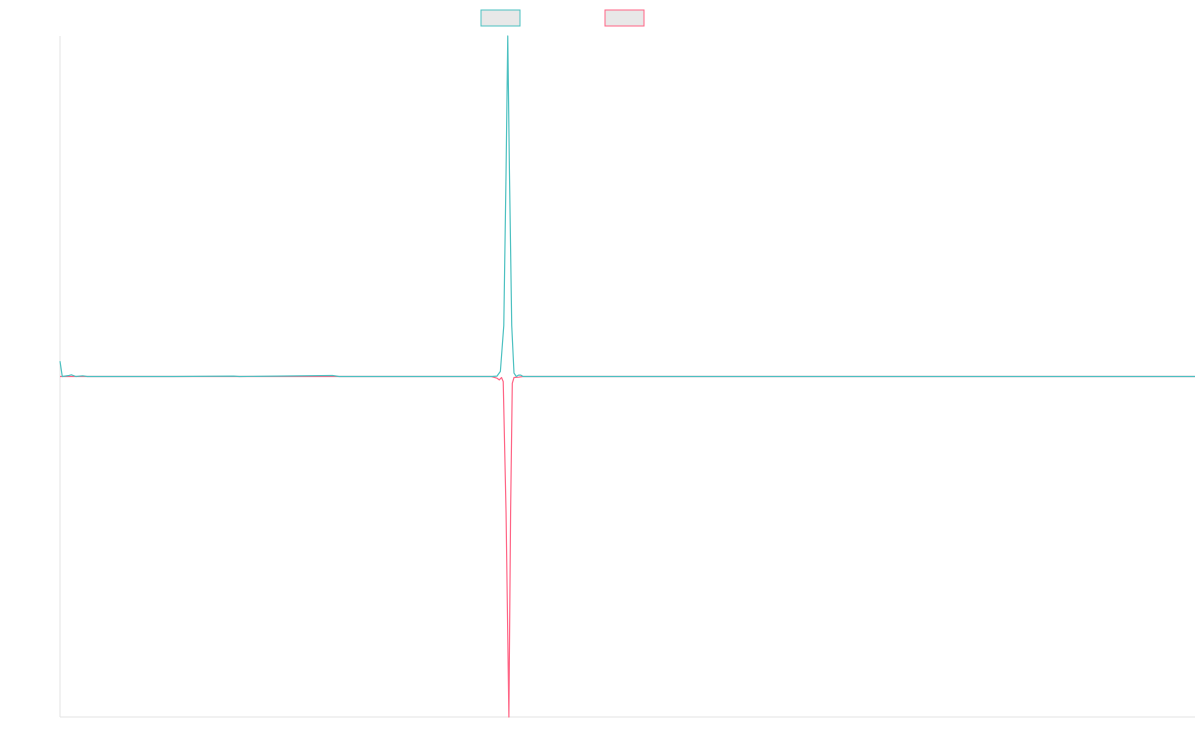  I want to click on legend, so click(562, 18).